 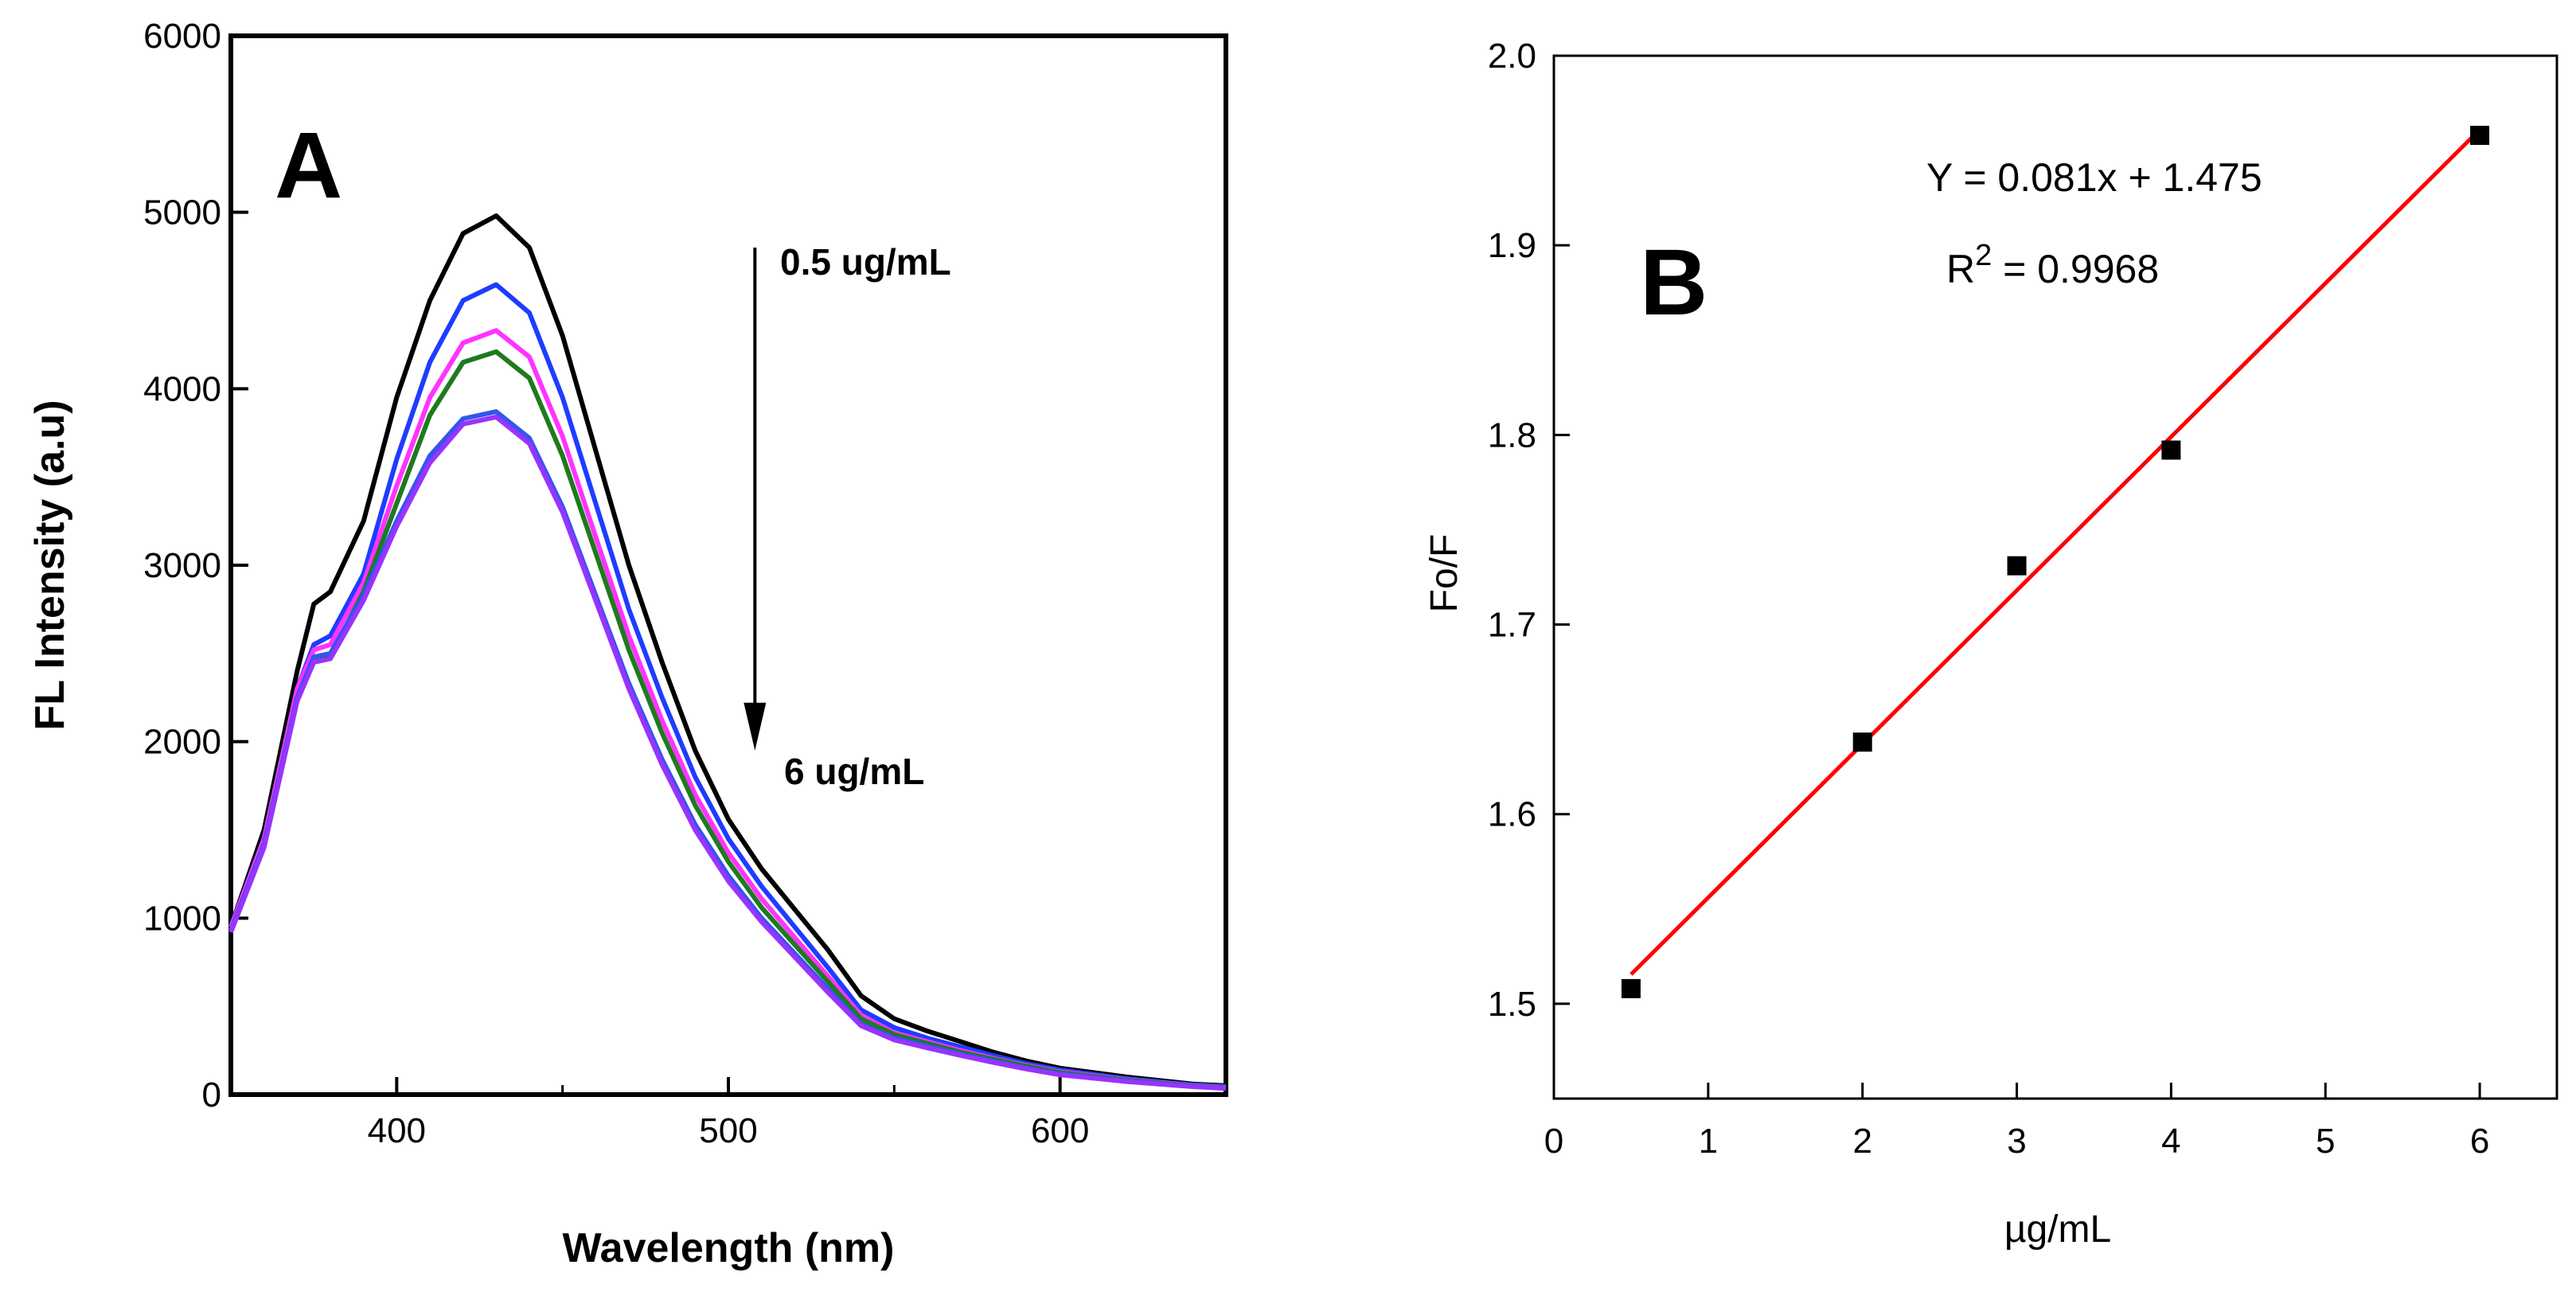 What do you see at coordinates (1512, 245) in the screenshot?
I see `y-tick-label: 1.9` at bounding box center [1512, 245].